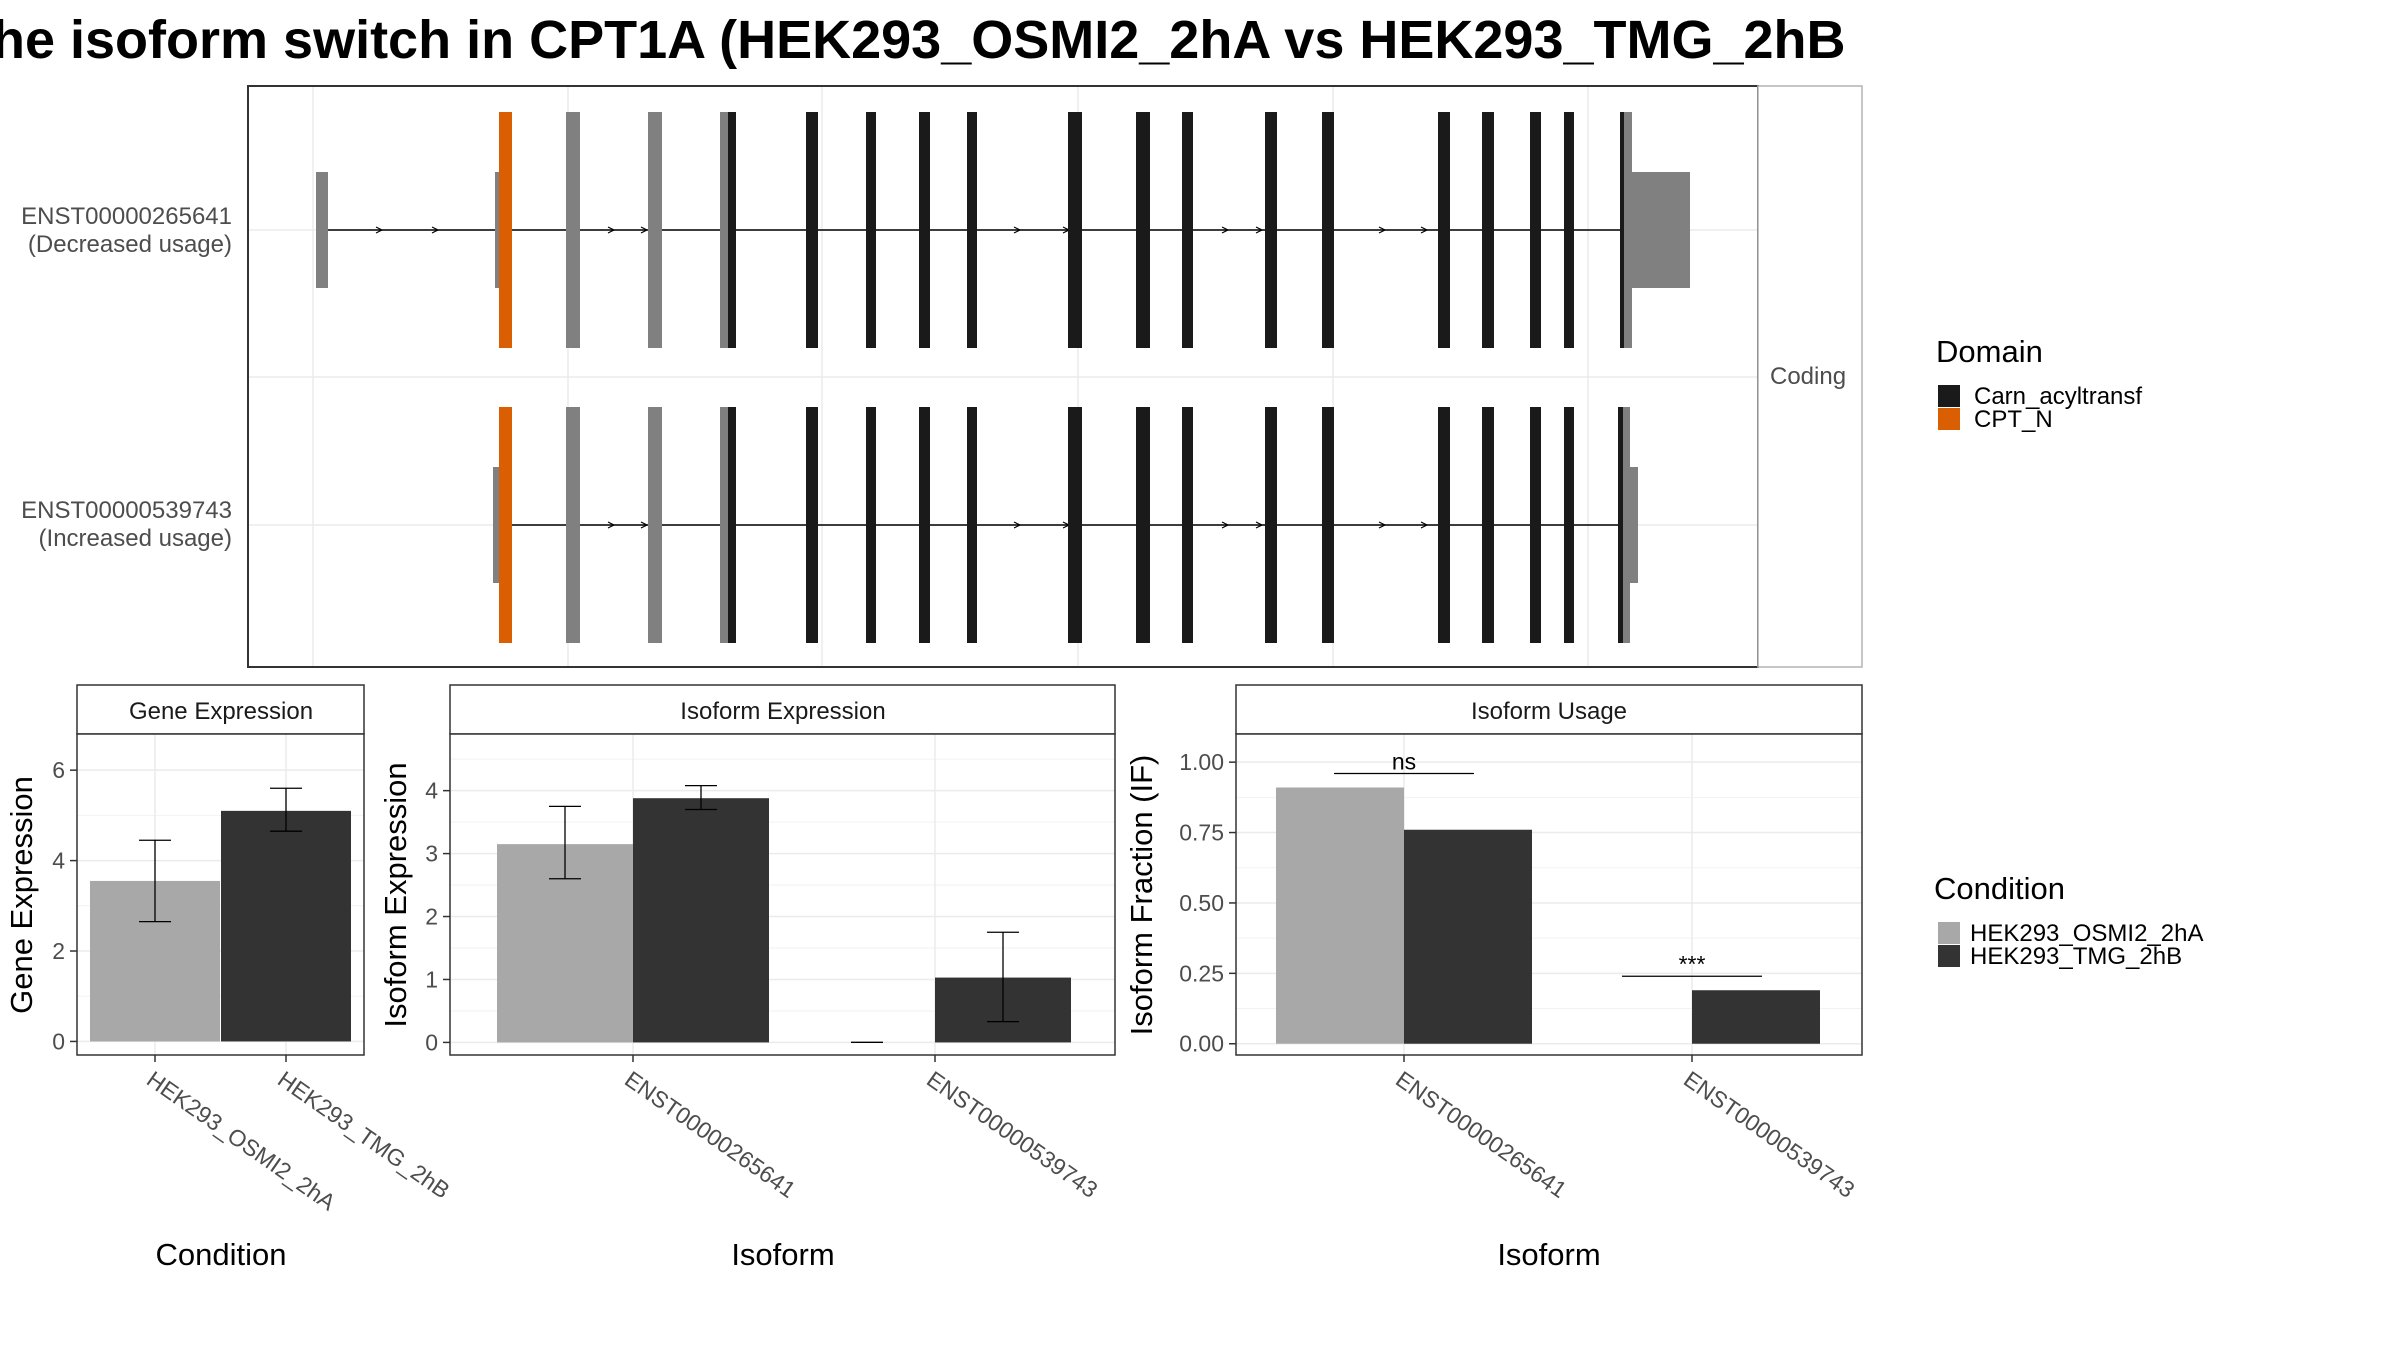 This screenshot has width=2400, height=1350. What do you see at coordinates (1692, 964) in the screenshot?
I see `significance-label: ***` at bounding box center [1692, 964].